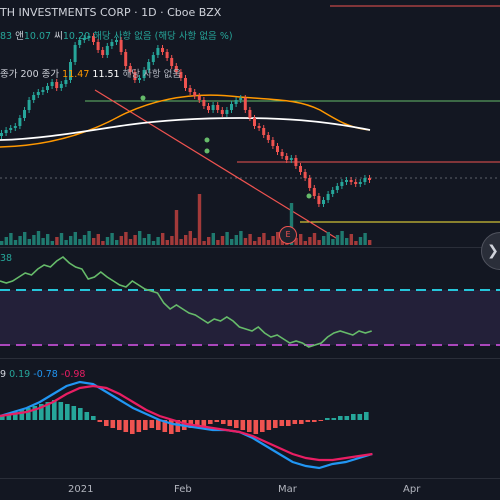  Describe the element at coordinates (493, 251) in the screenshot. I see `chevron-right-icon: ❯` at that location.